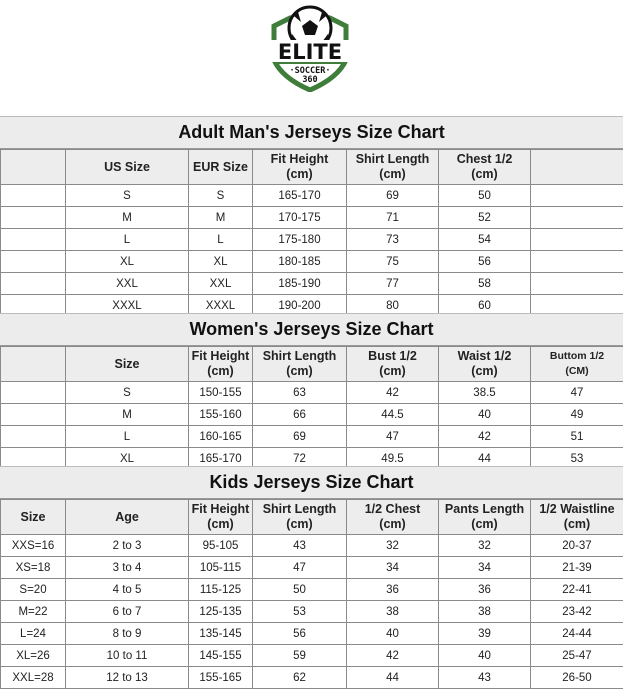 This screenshot has height=690, width=623. I want to click on table-cell: 63, so click(299, 392).